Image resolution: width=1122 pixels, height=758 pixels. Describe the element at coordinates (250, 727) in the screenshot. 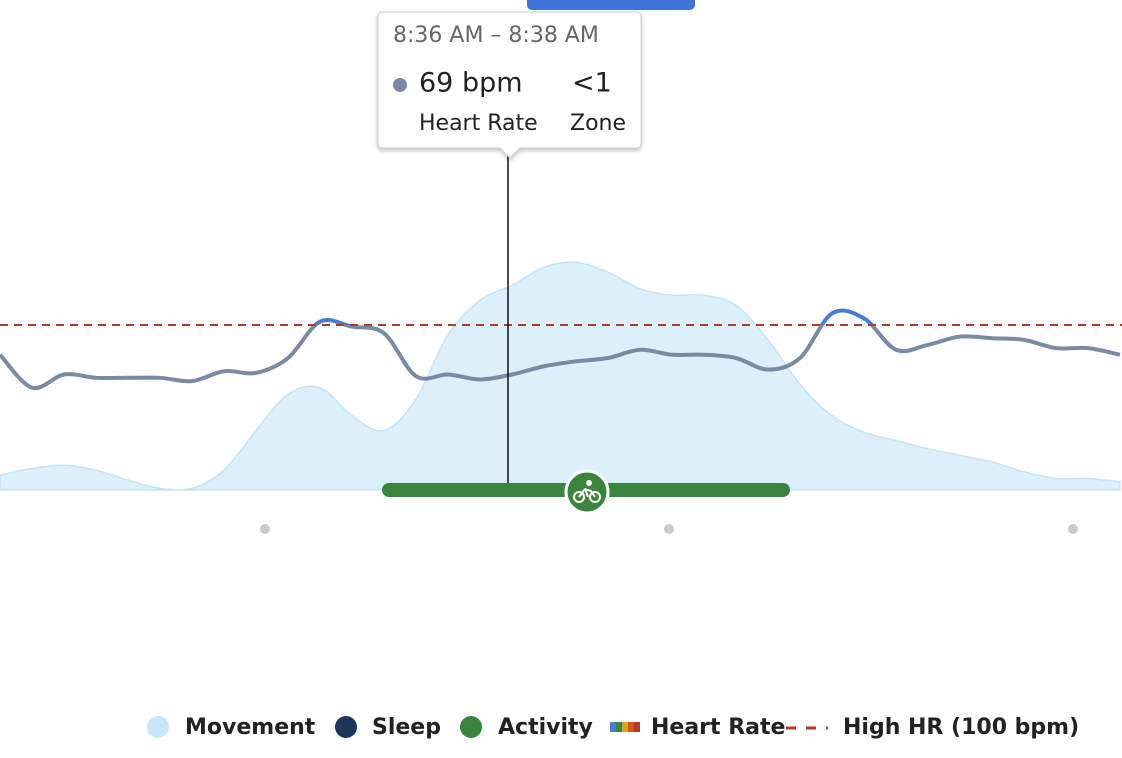

I see `legend-label: Movement` at that location.